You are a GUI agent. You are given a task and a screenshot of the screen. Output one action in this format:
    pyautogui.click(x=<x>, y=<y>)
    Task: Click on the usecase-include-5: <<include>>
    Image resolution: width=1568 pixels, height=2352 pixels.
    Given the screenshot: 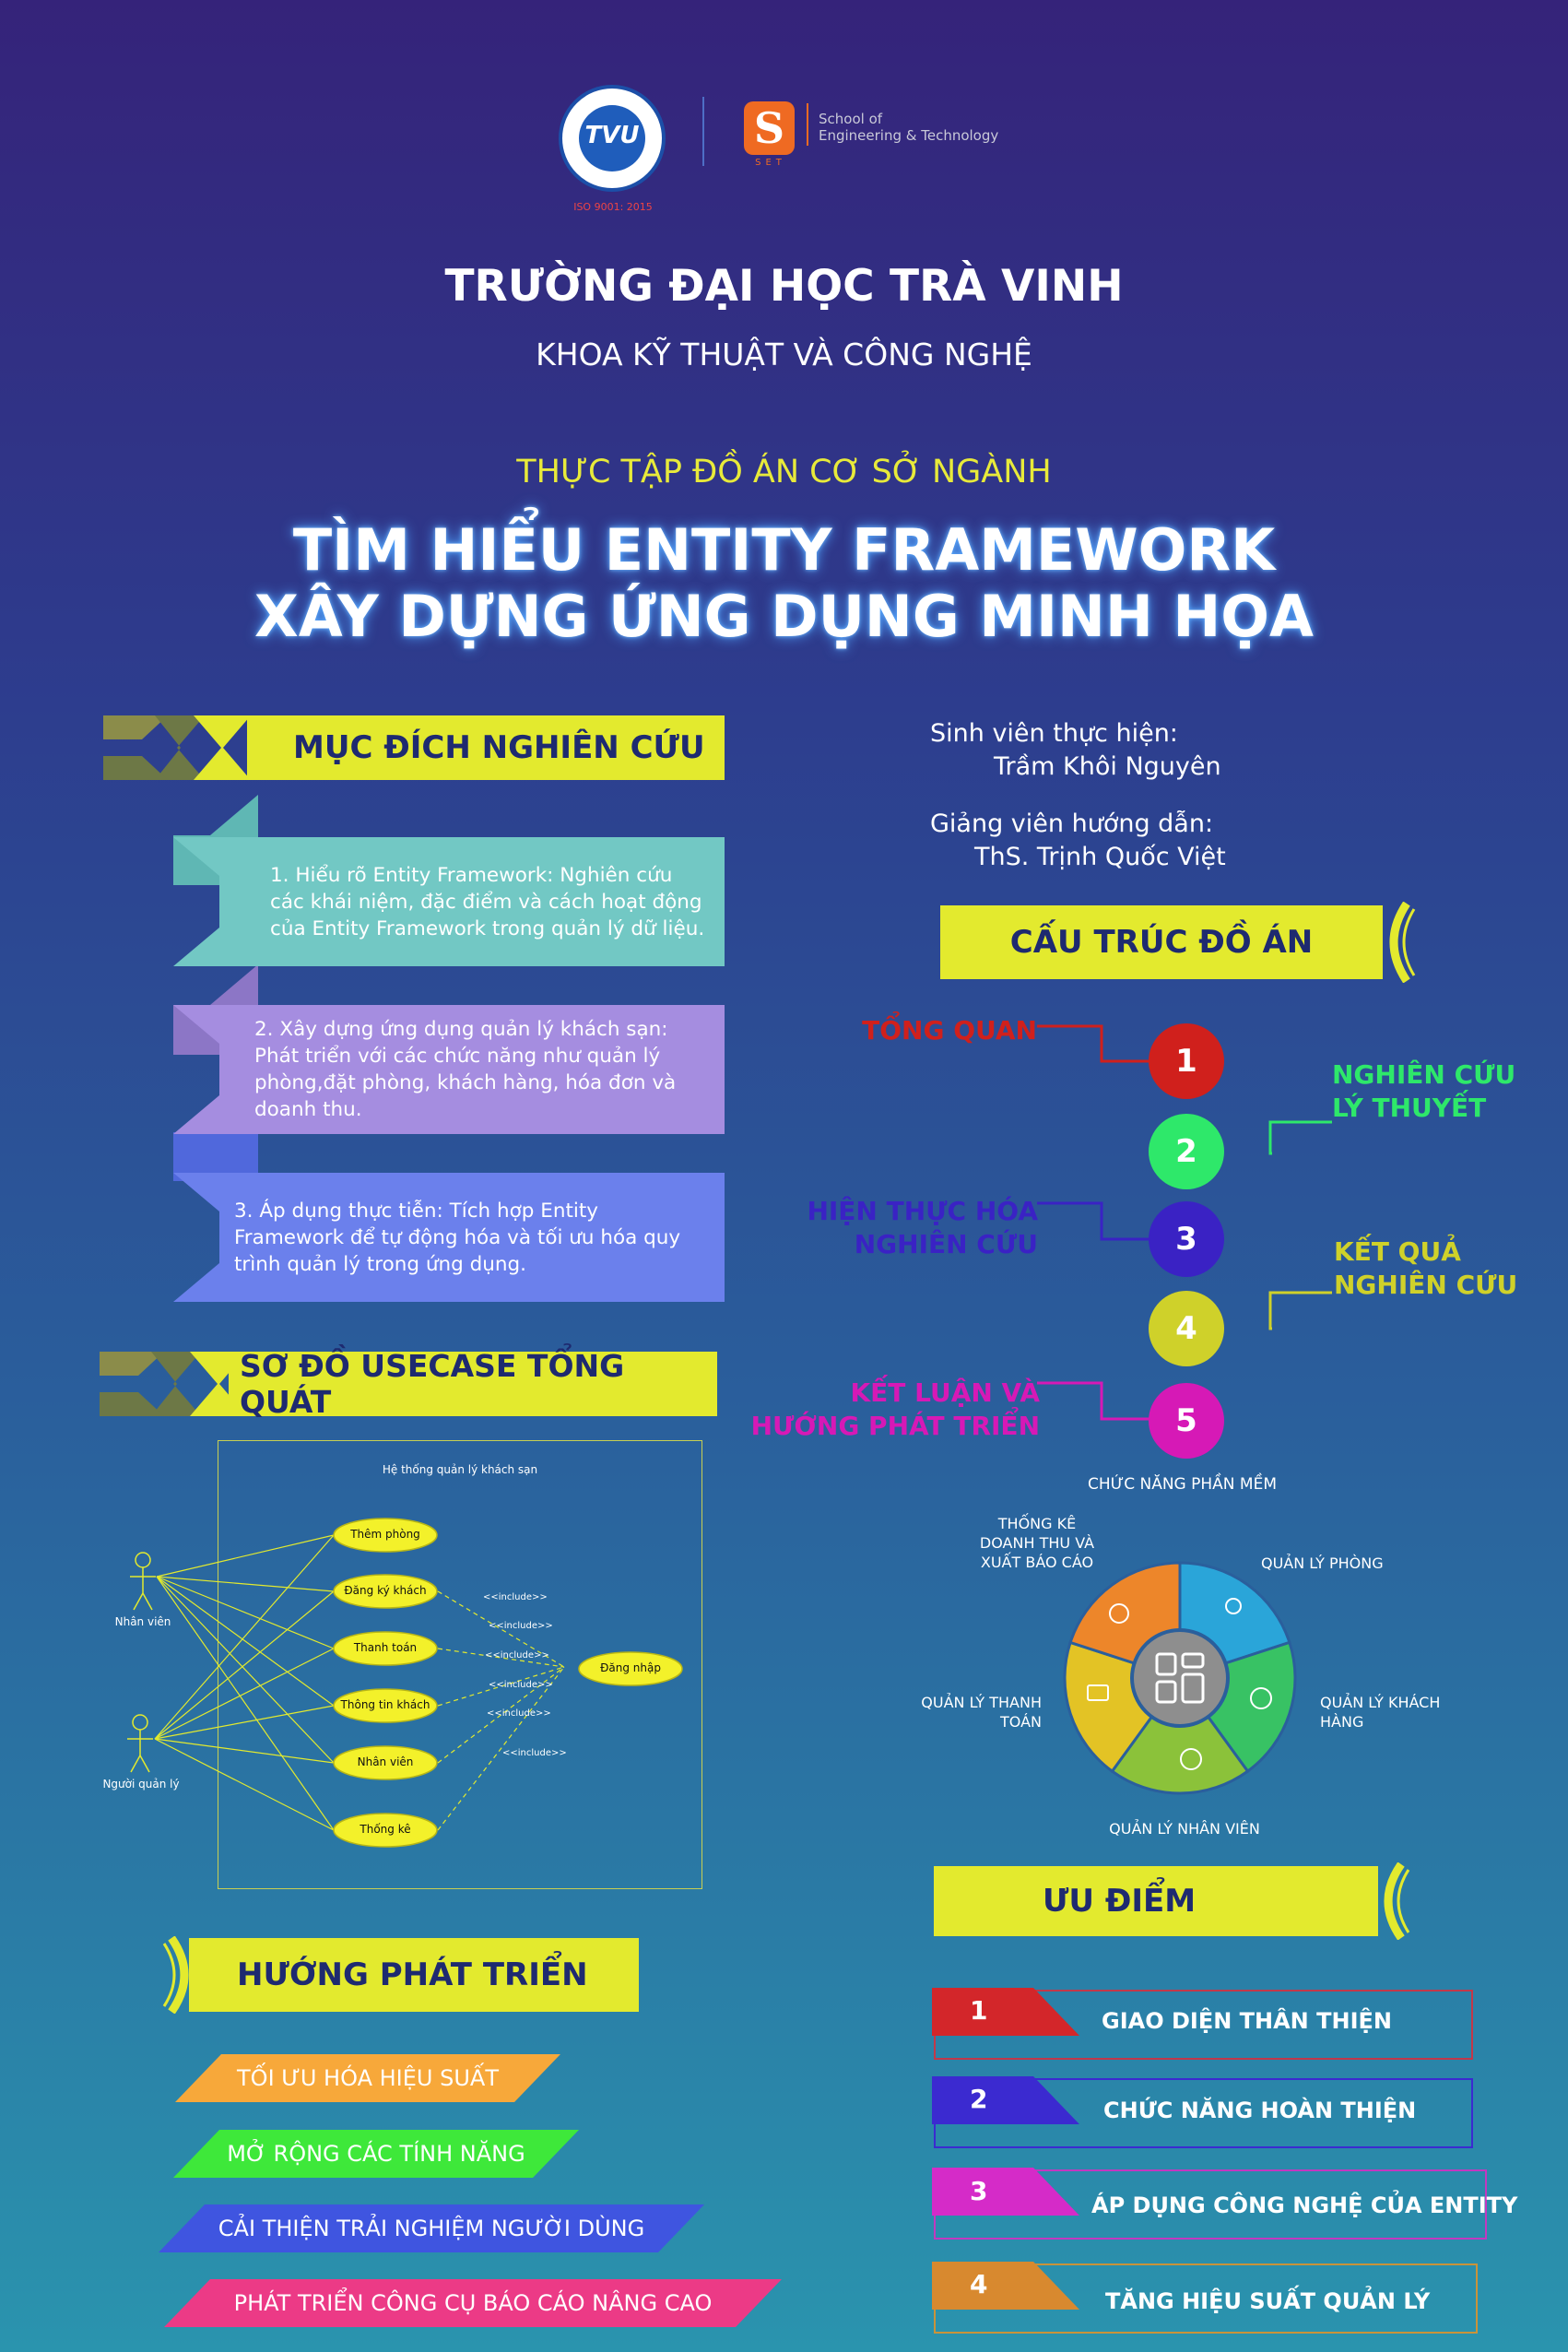 What is the action you would take?
    pyautogui.click(x=519, y=1714)
    